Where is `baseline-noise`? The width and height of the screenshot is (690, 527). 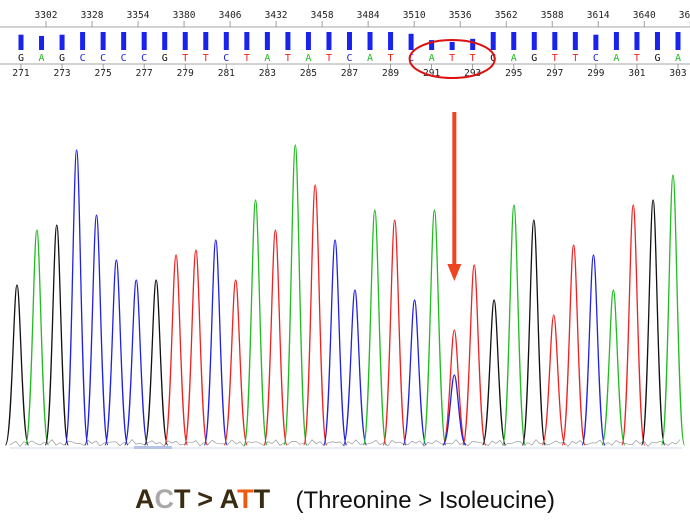 baseline-noise is located at coordinates (345, 443).